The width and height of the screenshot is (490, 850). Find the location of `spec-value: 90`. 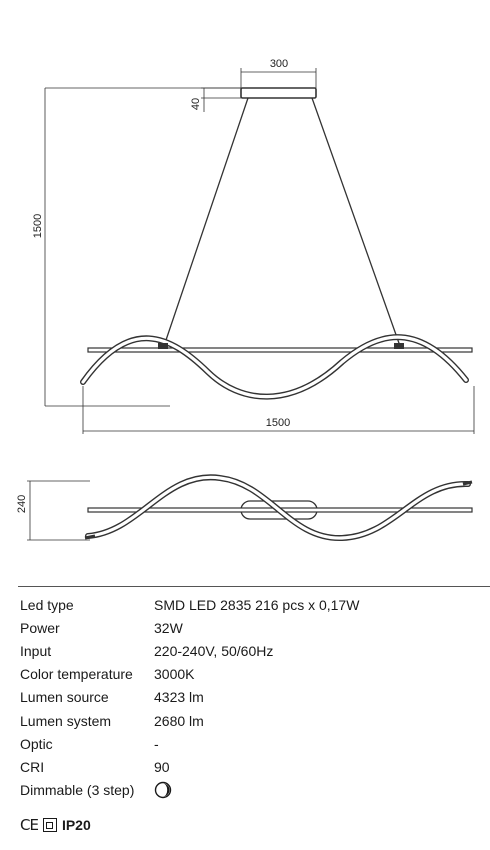

spec-value: 90 is located at coordinates (162, 766).